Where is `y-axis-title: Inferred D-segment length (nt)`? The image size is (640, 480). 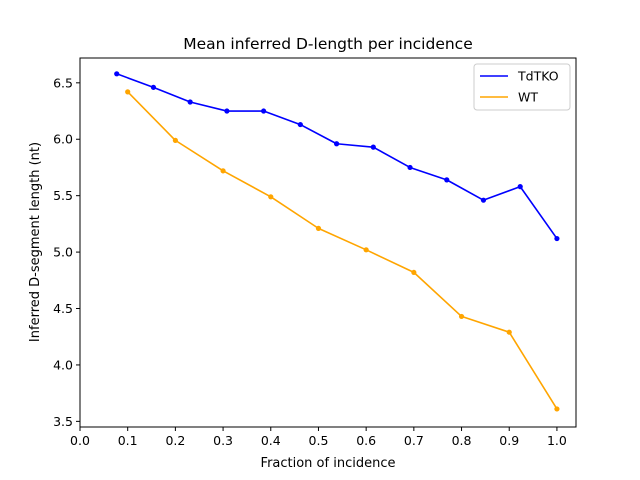 y-axis-title: Inferred D-segment length (nt) is located at coordinates (35, 242).